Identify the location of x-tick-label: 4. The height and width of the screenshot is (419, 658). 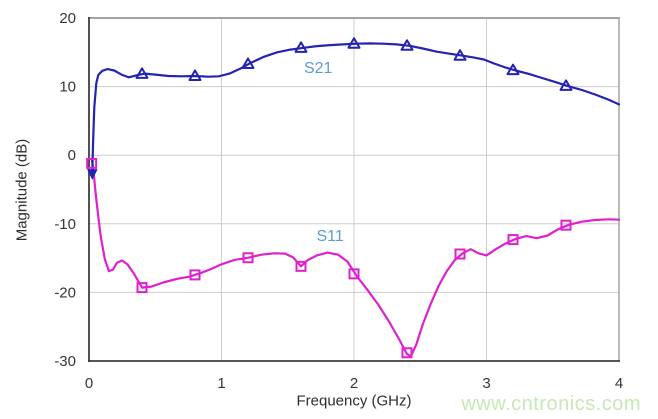
(619, 383).